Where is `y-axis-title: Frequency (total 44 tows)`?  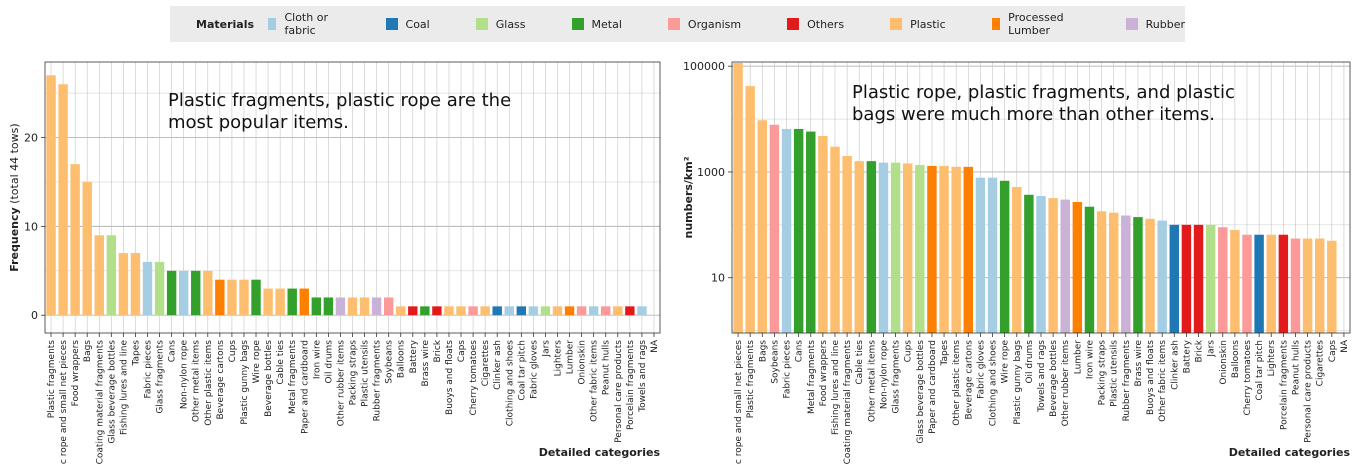
y-axis-title: Frequency (total 44 tows) is located at coordinates (14, 197).